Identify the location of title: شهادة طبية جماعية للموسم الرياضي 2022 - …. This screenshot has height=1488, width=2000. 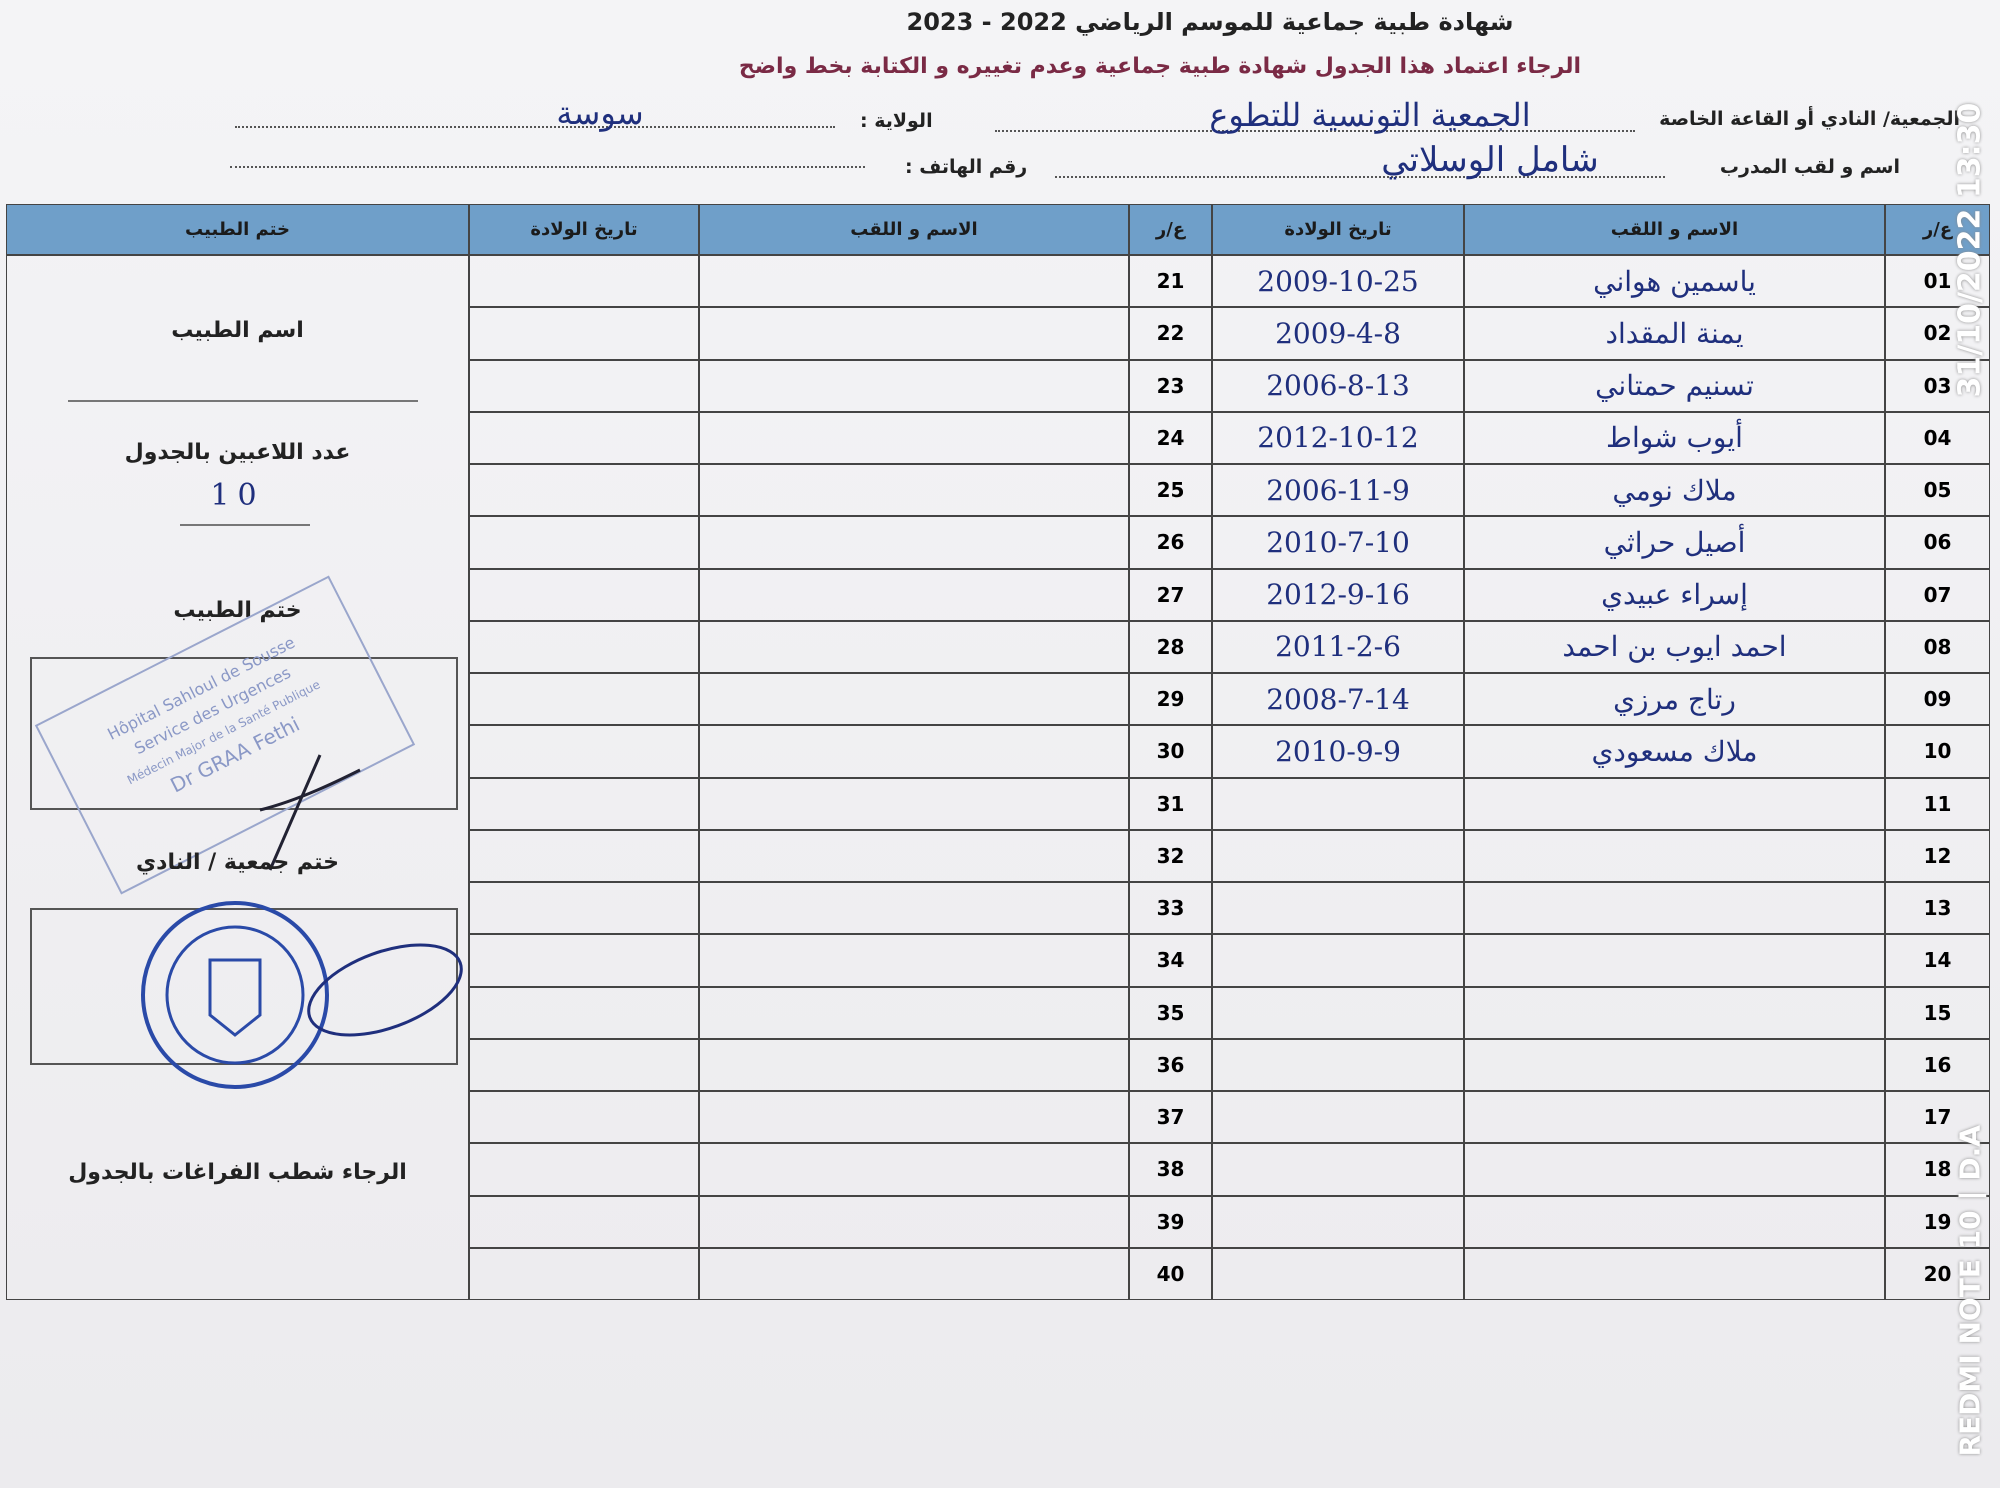
(1210, 22).